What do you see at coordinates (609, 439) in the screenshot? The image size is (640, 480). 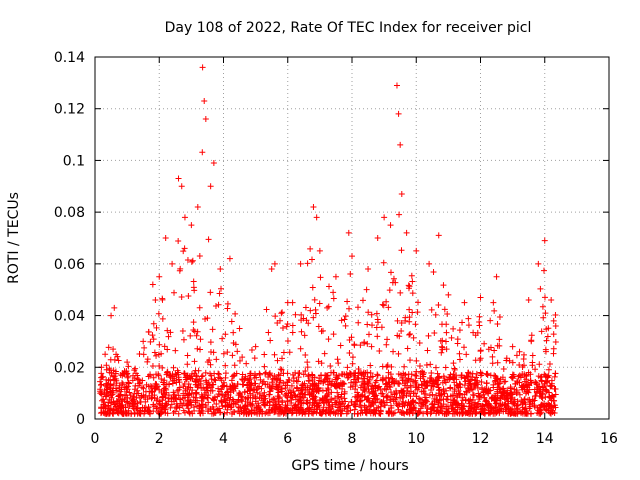 I see `x-tick-label: 16` at bounding box center [609, 439].